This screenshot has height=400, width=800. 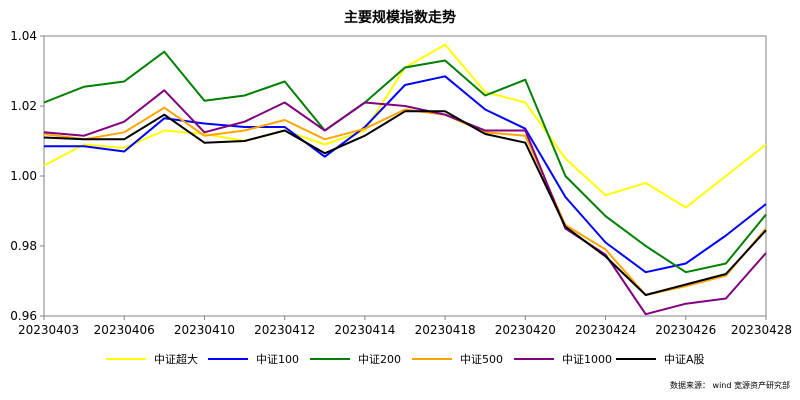 I want to click on x-tick-label: 20230414, so click(x=364, y=330).